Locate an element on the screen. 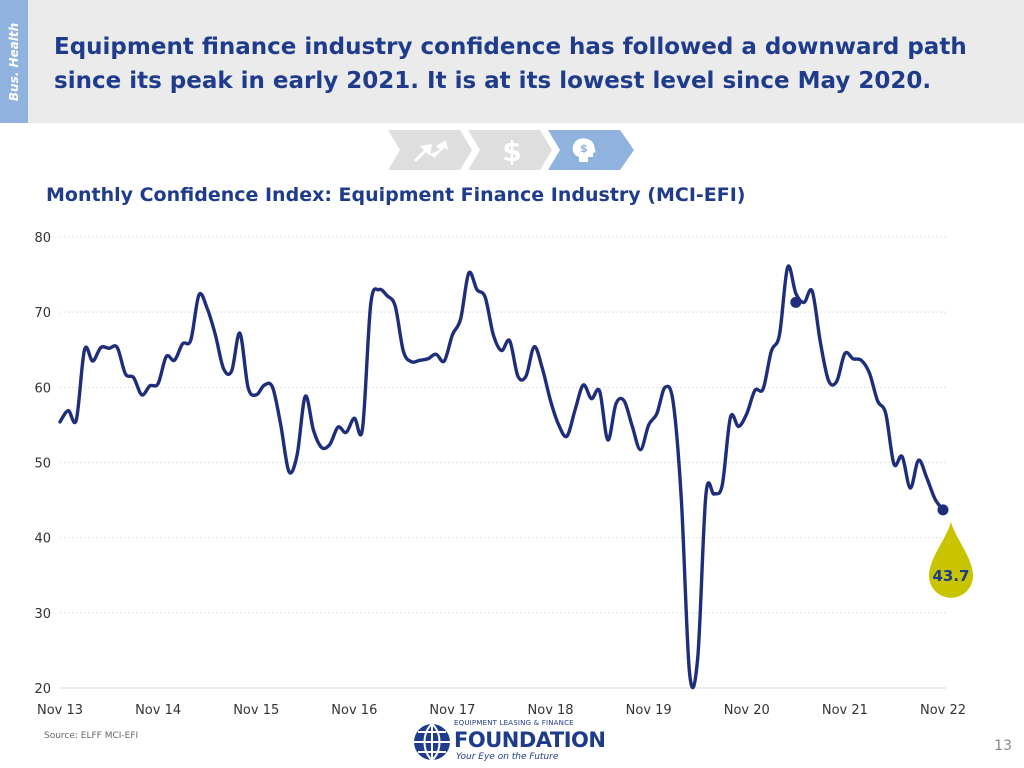 The height and width of the screenshot is (768, 1024). latest-value-label: 43.7 is located at coordinates (950, 576).